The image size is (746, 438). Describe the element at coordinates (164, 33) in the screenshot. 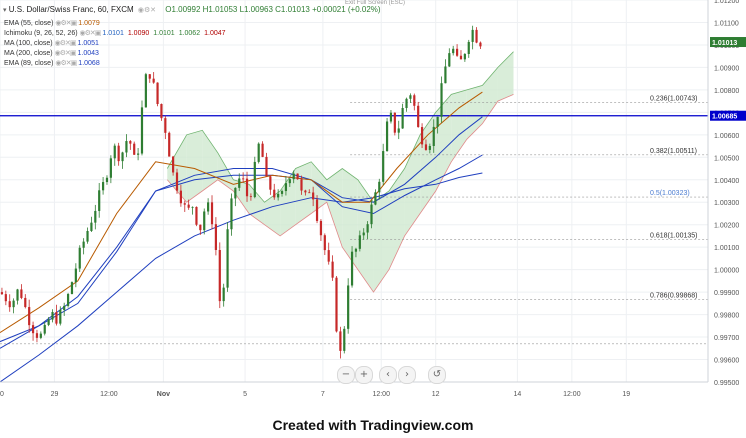

I see `legend-value: 1.0101` at that location.